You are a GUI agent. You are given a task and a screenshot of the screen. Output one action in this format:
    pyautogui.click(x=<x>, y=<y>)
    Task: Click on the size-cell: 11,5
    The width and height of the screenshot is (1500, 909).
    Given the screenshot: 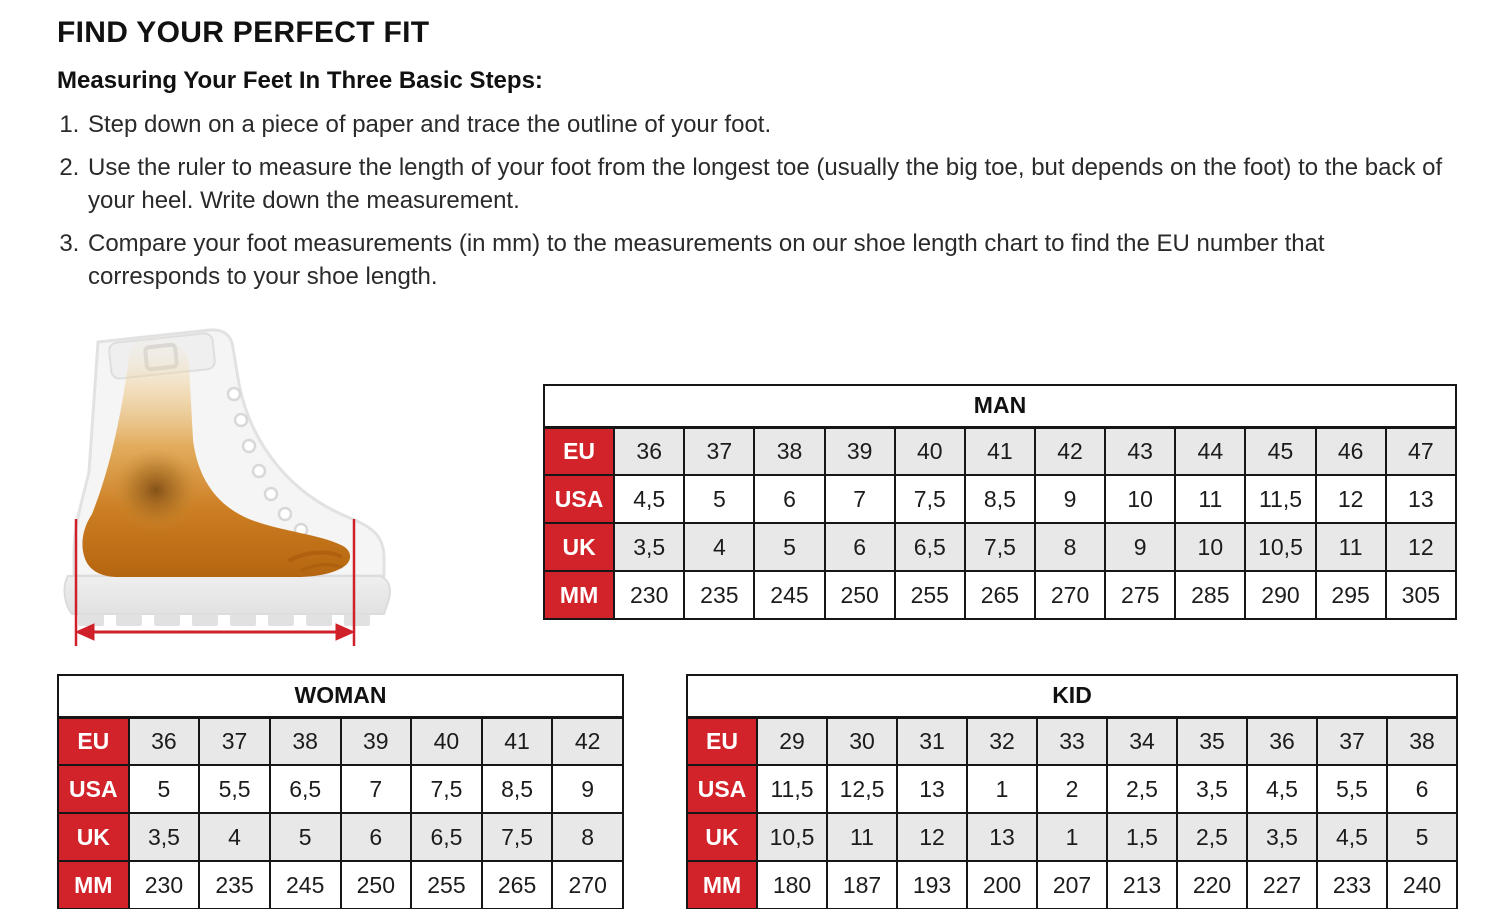 What is the action you would take?
    pyautogui.click(x=1280, y=499)
    